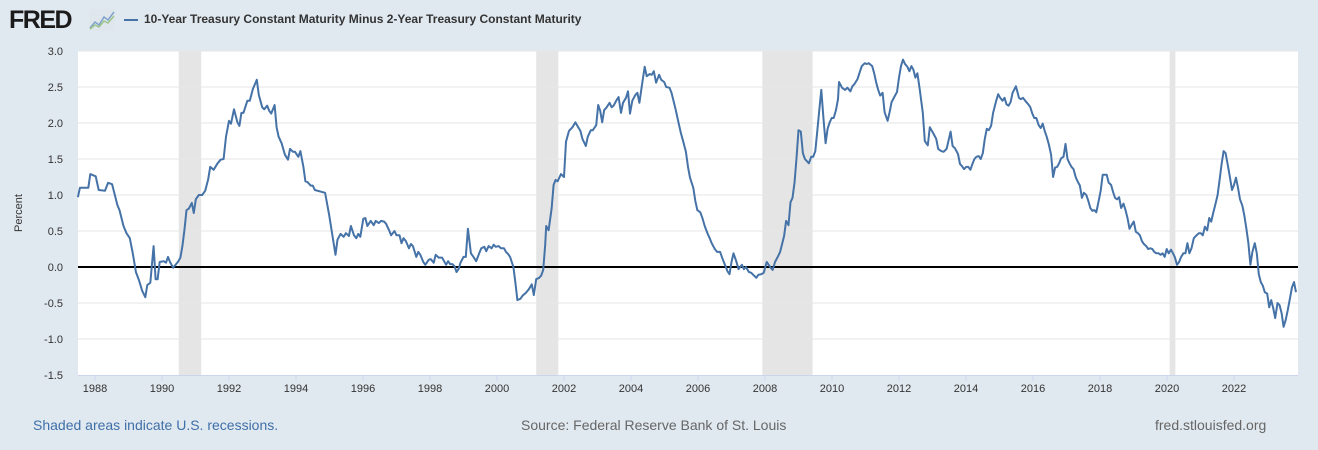  Describe the element at coordinates (229, 389) in the screenshot. I see `x-tick-label: 1992` at that location.